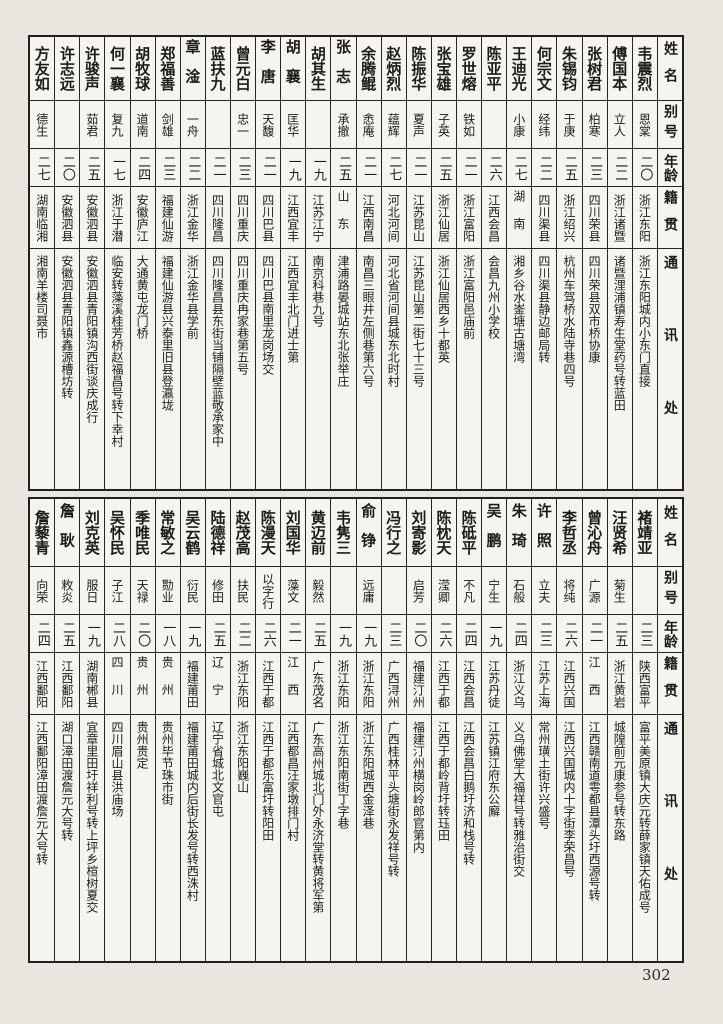 Image resolution: width=723 pixels, height=1024 pixels. I want to click on entry-column: 常敏之 勚业 一八 贵州 贵州毕节珠市街, so click(167, 730).